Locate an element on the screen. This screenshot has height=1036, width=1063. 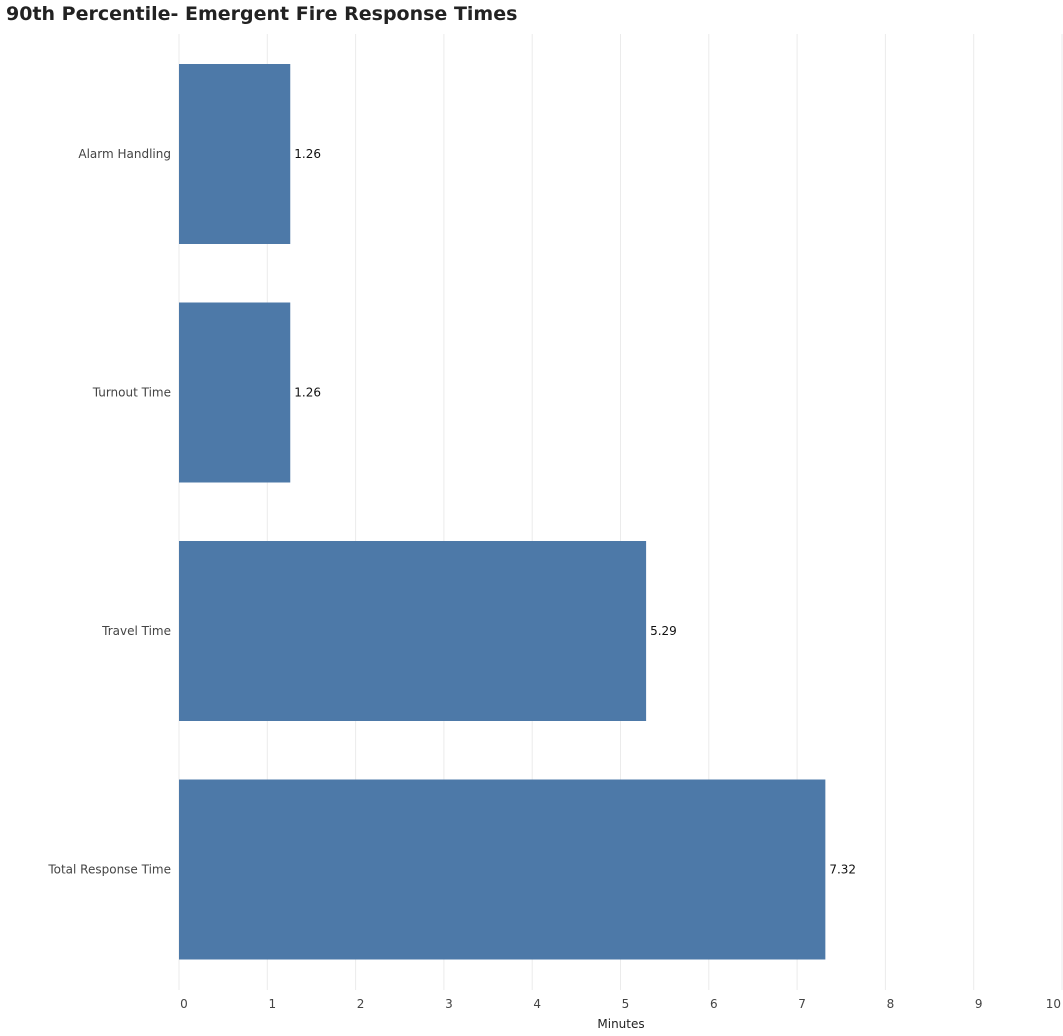
x-tick-label: 1 is located at coordinates (272, 1004).